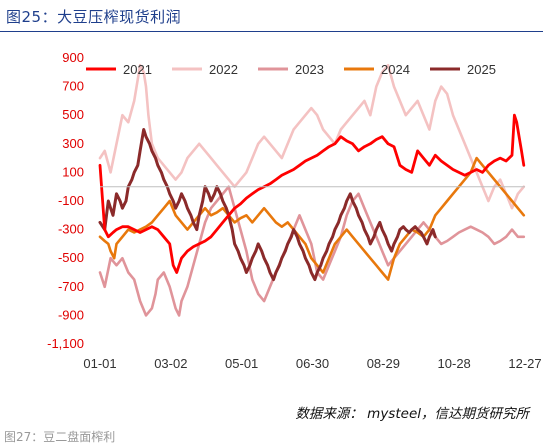 Image resolution: width=543 pixels, height=445 pixels. Describe the element at coordinates (291, 69) in the screenshot. I see `legend: 2021 2022 2023 2024 2025` at that location.